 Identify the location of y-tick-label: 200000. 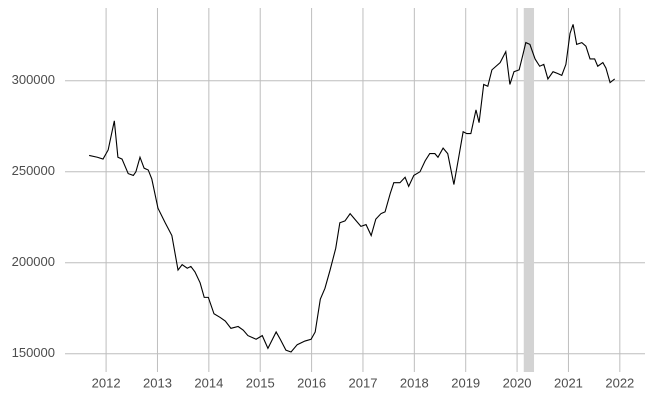
(33, 261).